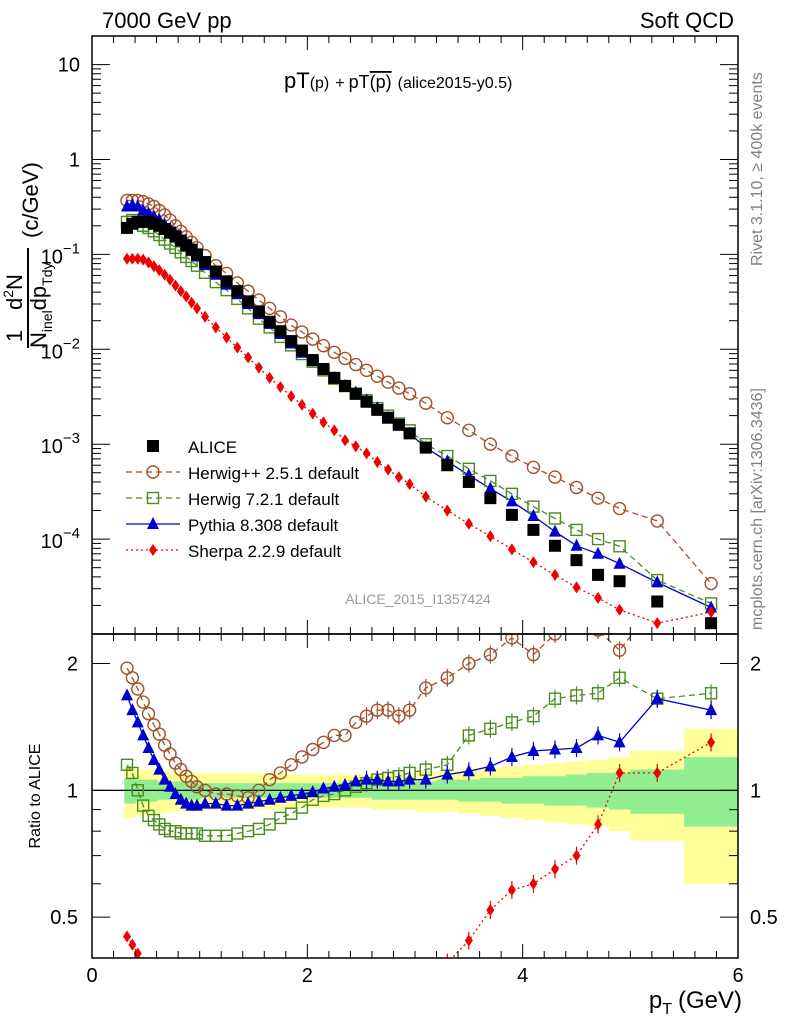 The width and height of the screenshot is (786, 1024). What do you see at coordinates (40, 305) in the screenshot?
I see `ylabel-denominator: NineldpTdy` at bounding box center [40, 305].